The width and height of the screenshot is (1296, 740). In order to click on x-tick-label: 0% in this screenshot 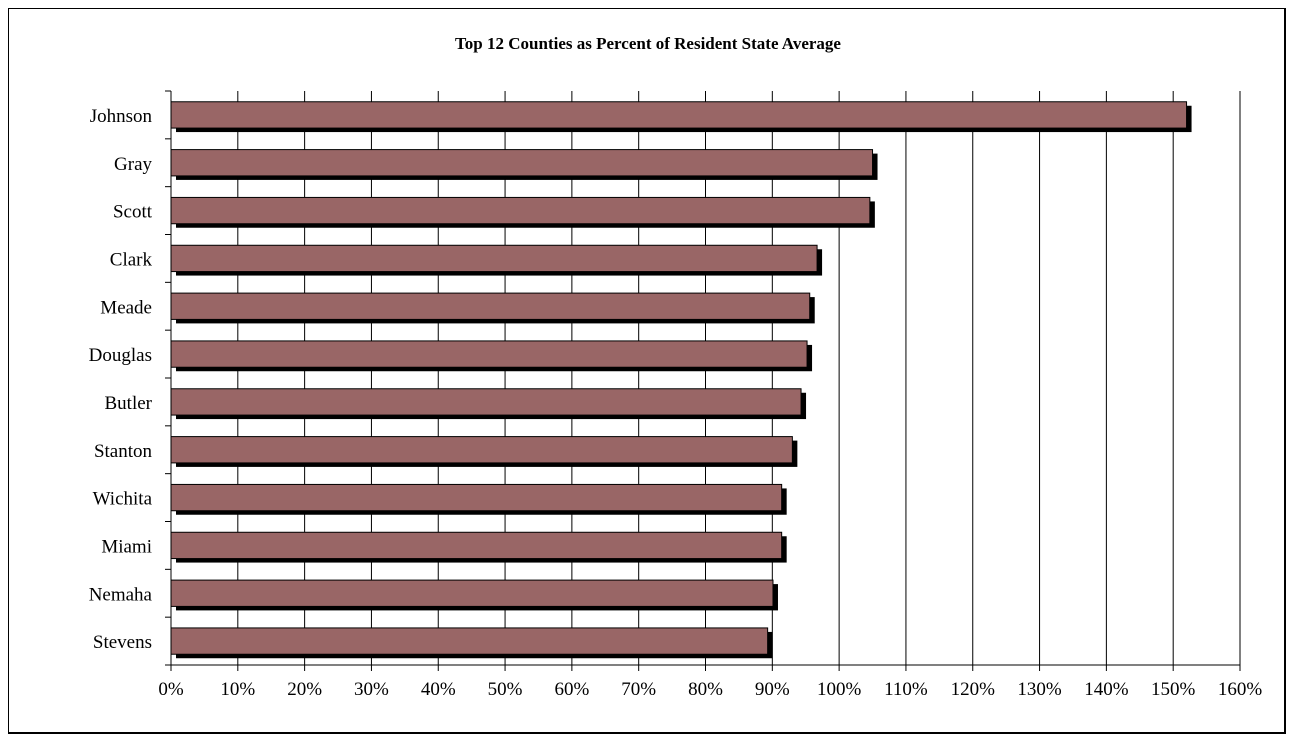, I will do `click(171, 689)`.